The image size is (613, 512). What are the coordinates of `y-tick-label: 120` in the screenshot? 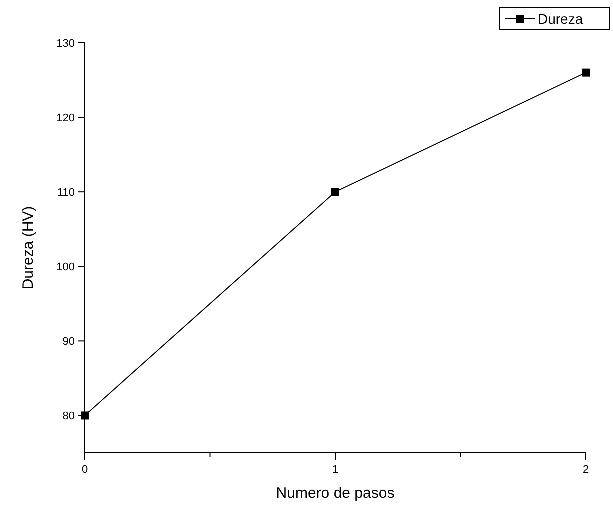 It's located at (65, 118).